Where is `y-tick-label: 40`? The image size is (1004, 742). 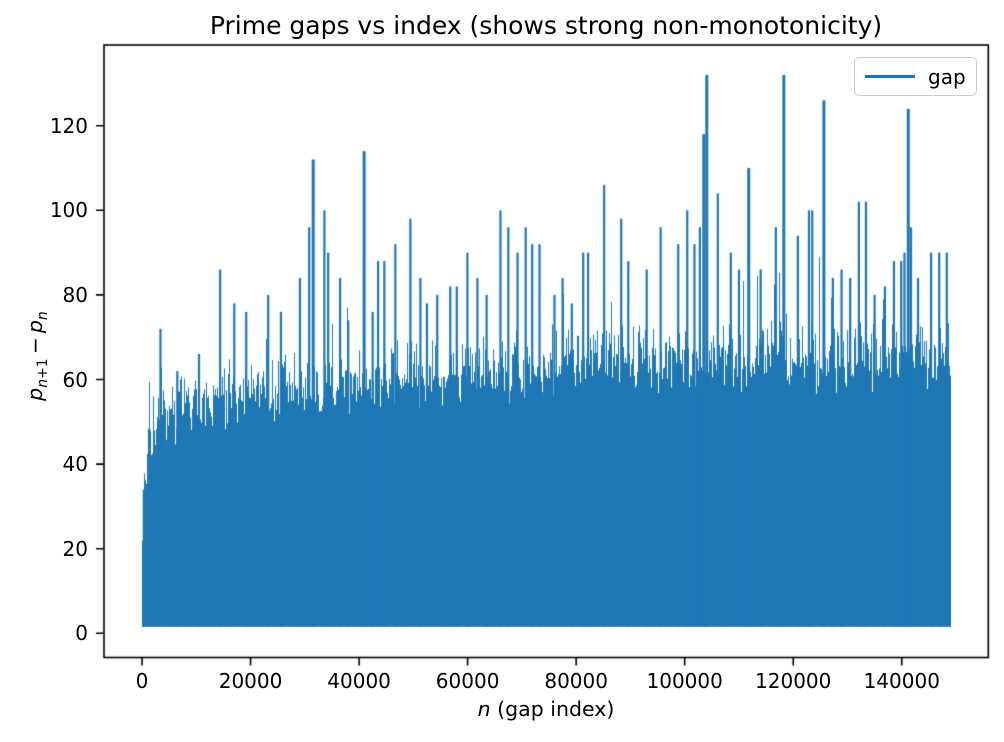 y-tick-label: 40 is located at coordinates (75, 464).